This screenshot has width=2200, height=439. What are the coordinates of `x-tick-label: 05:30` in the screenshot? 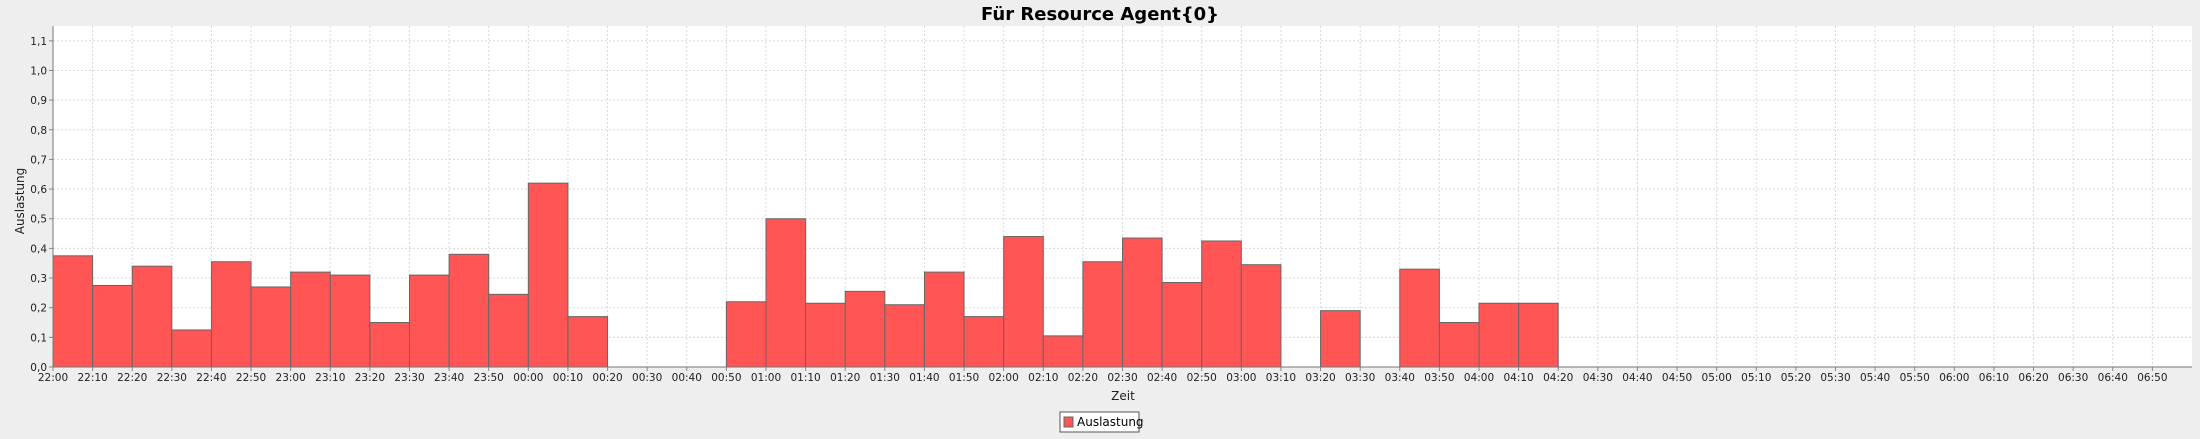 It's located at (1835, 378).